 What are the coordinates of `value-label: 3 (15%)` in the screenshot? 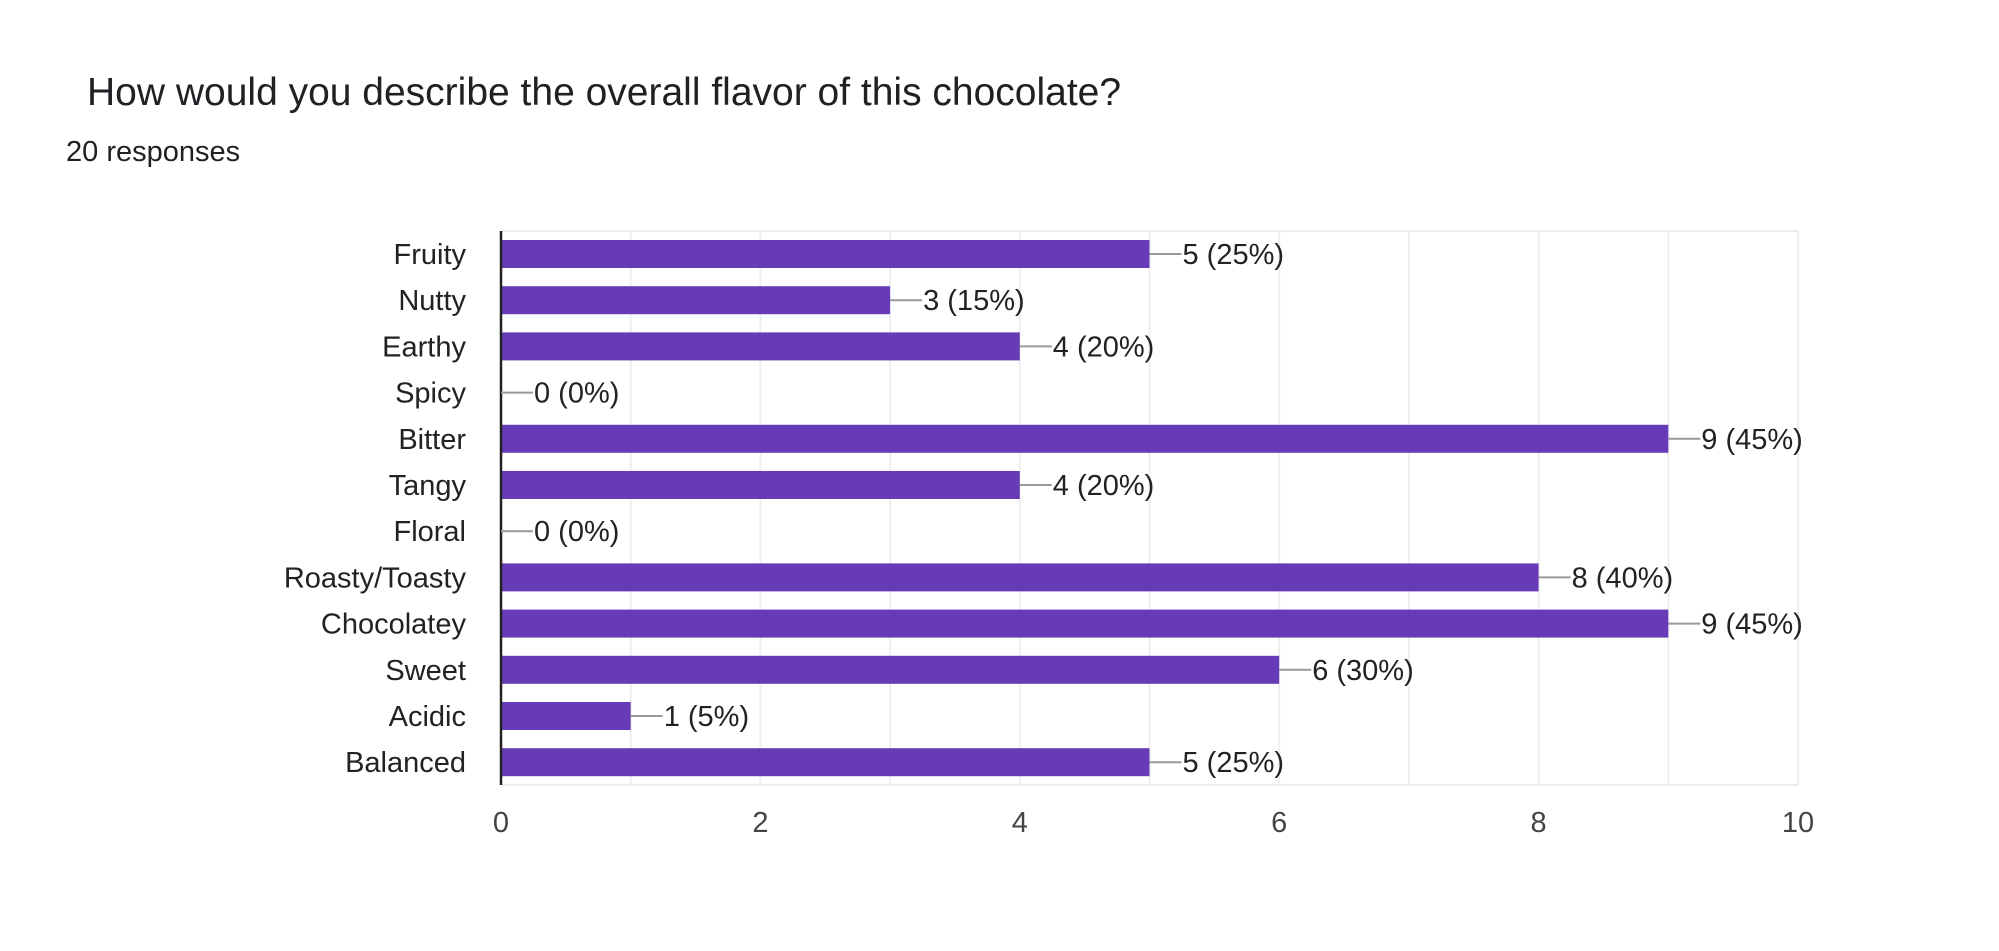 It's located at (974, 301).